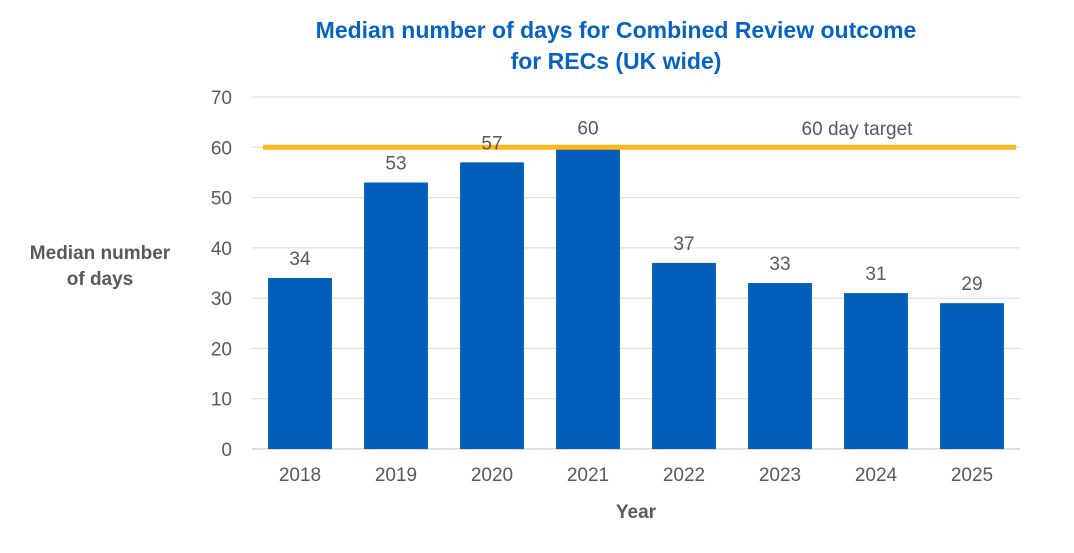  What do you see at coordinates (221, 274) in the screenshot?
I see `y-axis-ticks: 0 10 20 30 40 50 60 70` at bounding box center [221, 274].